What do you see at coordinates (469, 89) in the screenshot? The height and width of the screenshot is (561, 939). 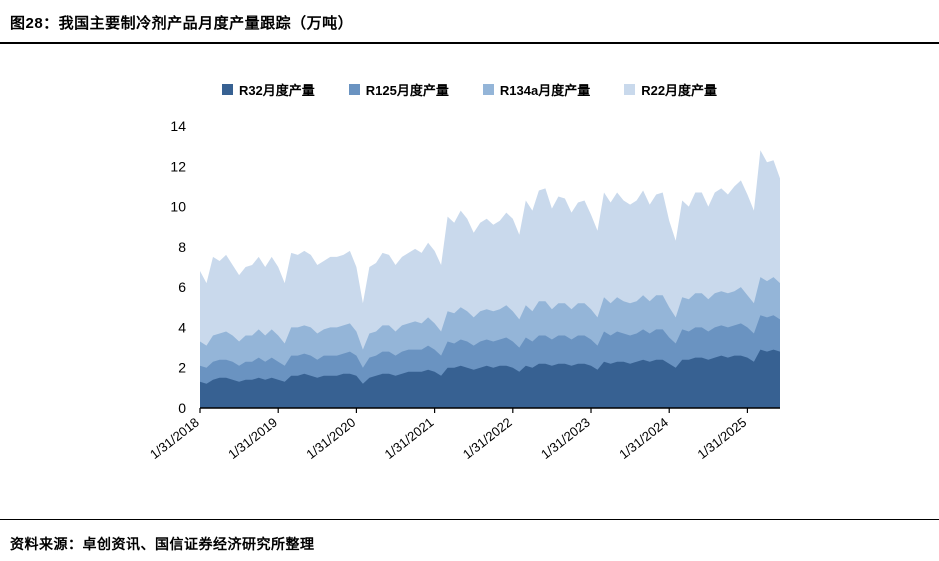 I see `chart-legend: R32月度产量 R125月度产量 R134a月度产量 R22月度产量` at bounding box center [469, 89].